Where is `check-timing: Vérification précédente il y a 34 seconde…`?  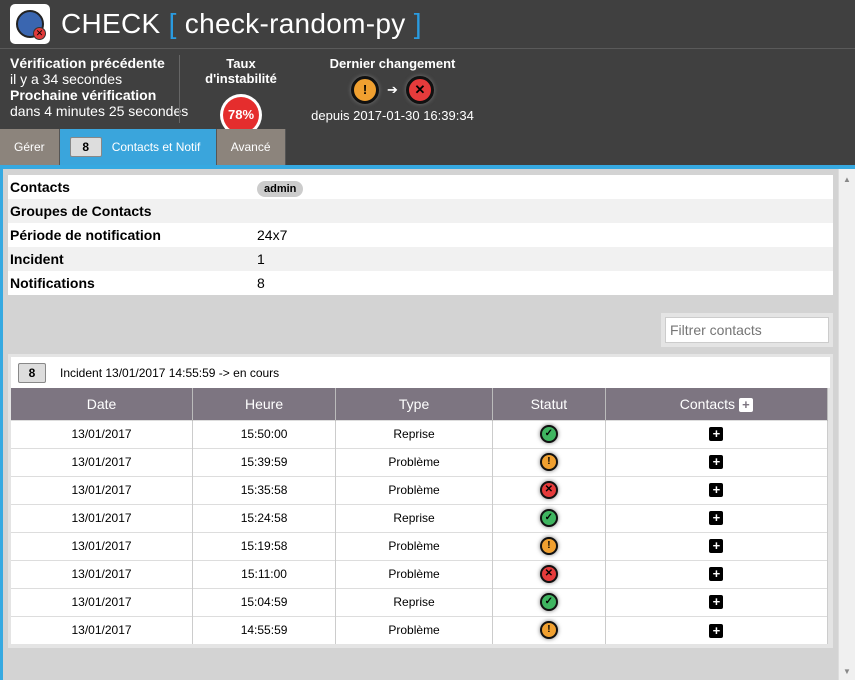
check-timing: Vérification précédente il y a 34 seconde… is located at coordinates (99, 87).